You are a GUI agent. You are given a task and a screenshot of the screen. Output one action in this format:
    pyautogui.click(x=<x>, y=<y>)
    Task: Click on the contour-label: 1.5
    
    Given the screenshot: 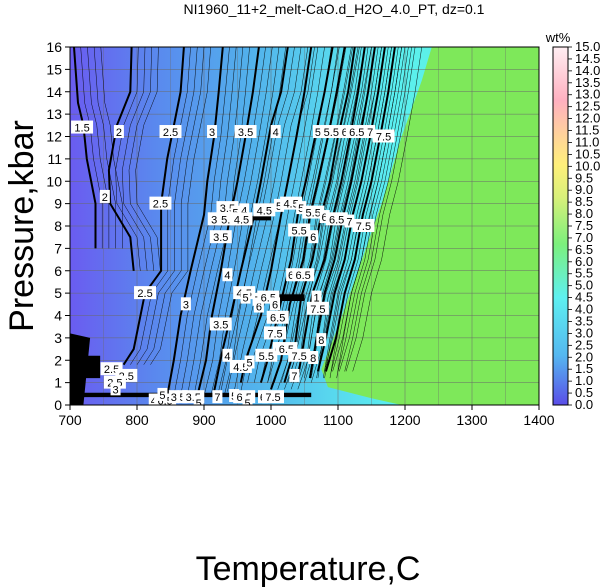 What is the action you would take?
    pyautogui.click(x=81, y=129)
    